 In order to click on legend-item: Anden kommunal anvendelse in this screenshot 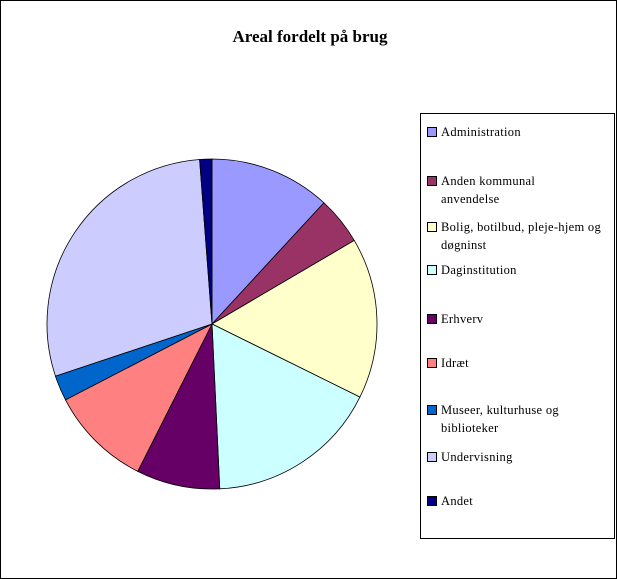, I will do `click(519, 190)`.